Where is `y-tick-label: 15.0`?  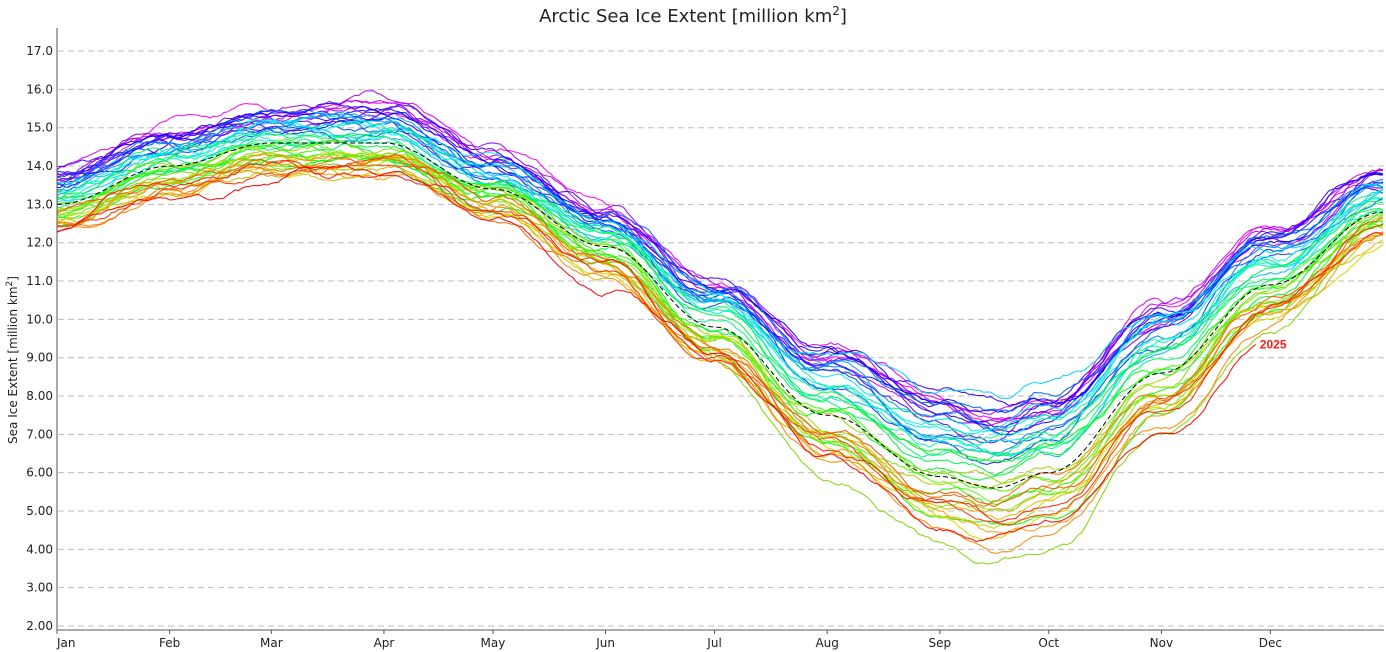
y-tick-label: 15.0 is located at coordinates (39, 128).